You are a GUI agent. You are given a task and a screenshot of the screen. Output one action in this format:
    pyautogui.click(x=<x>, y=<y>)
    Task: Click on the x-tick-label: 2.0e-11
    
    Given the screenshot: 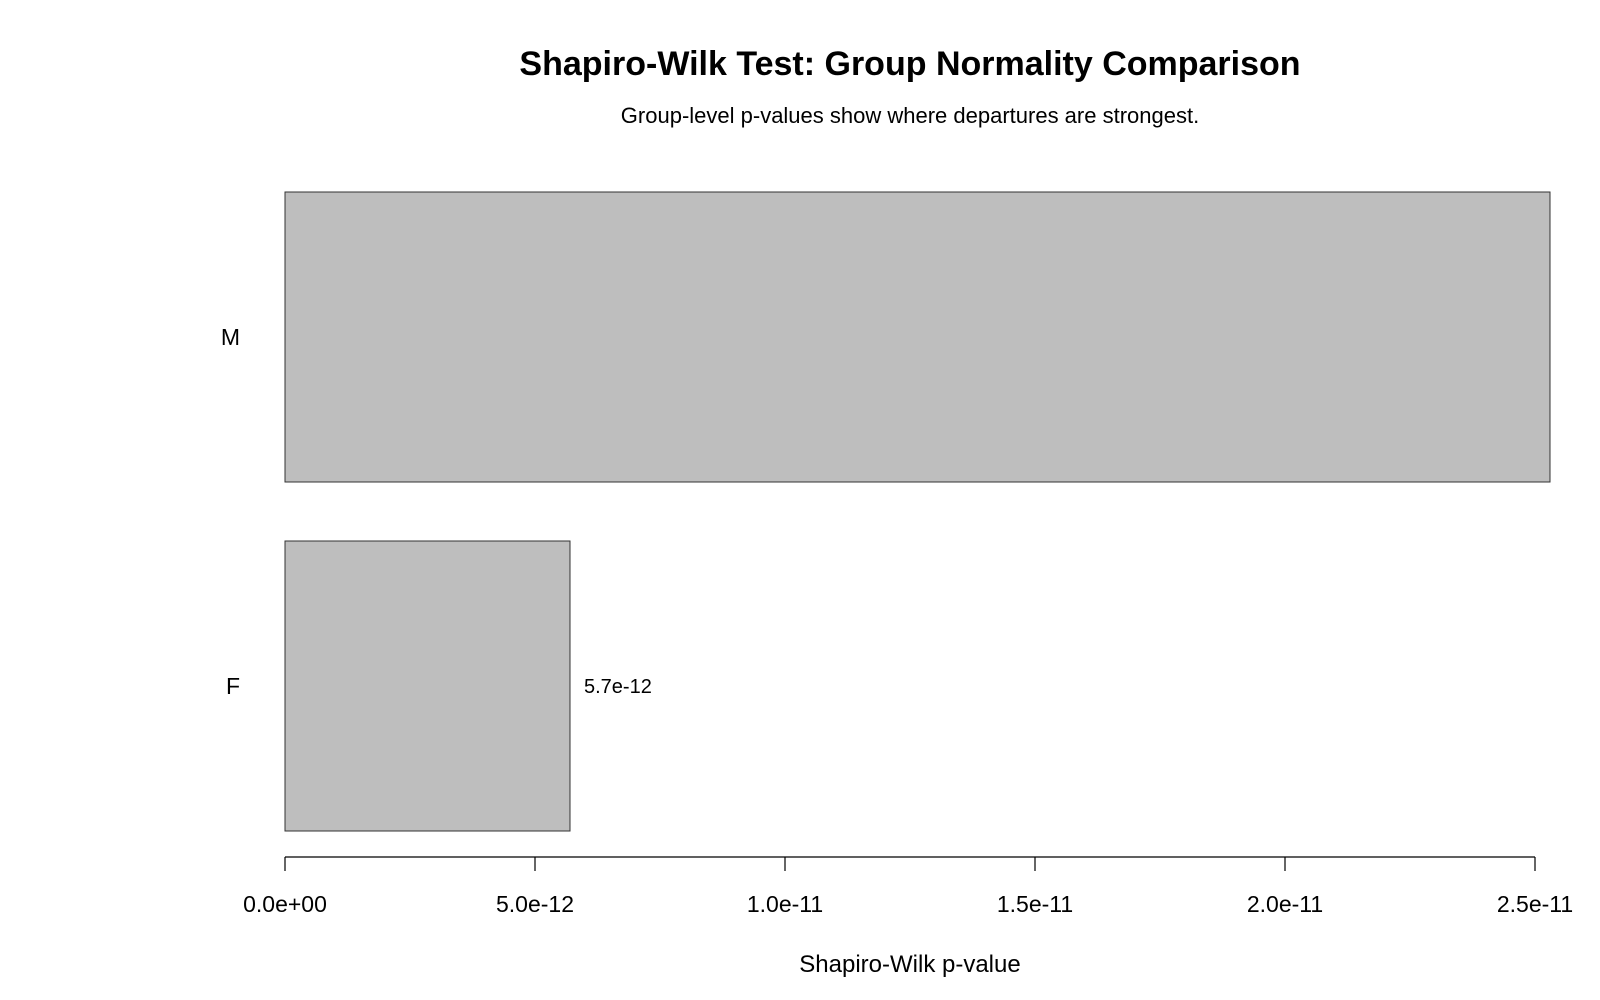 What is the action you would take?
    pyautogui.click(x=1285, y=904)
    